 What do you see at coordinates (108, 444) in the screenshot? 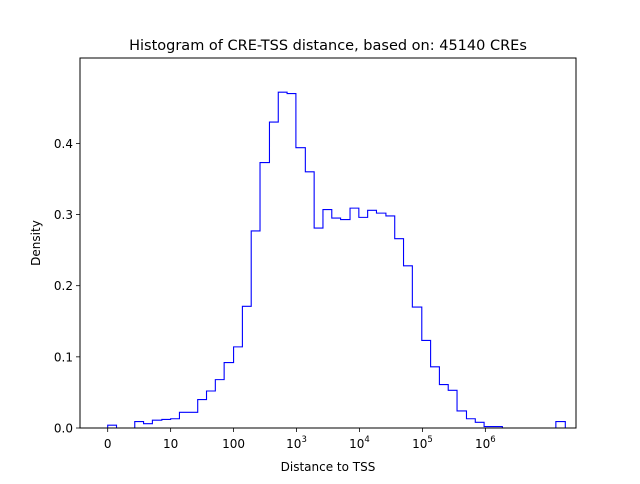
I see `x-tick-label: 0` at bounding box center [108, 444].